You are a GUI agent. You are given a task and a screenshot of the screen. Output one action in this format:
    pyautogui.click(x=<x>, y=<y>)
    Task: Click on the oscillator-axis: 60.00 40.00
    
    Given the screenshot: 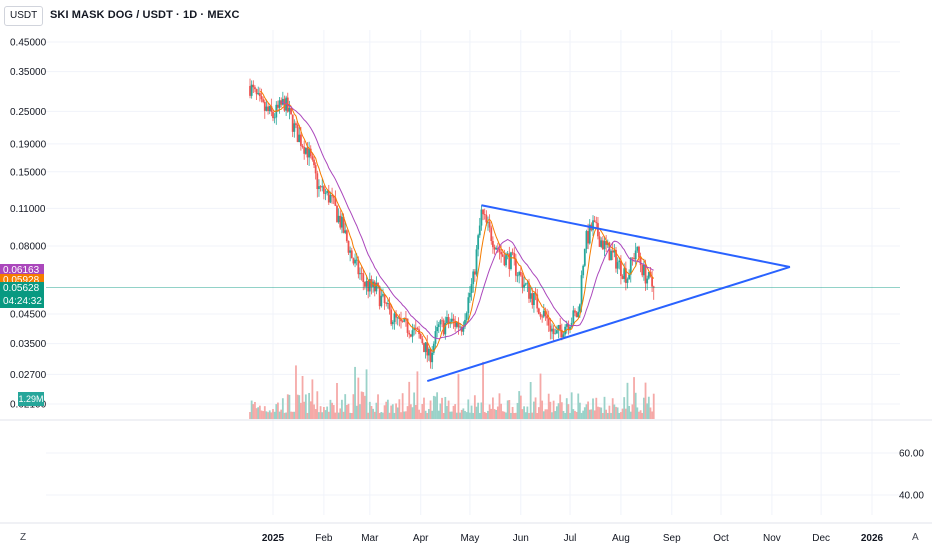 What is the action you would take?
    pyautogui.click(x=911, y=475)
    